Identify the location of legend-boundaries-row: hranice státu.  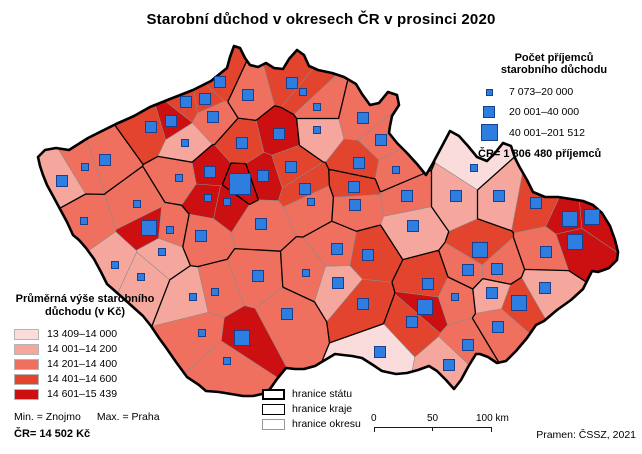
(311, 394).